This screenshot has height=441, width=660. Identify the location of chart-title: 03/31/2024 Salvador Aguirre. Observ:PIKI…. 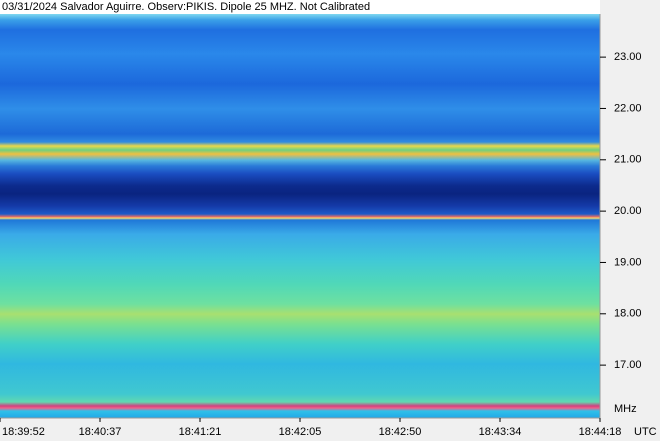
(186, 7).